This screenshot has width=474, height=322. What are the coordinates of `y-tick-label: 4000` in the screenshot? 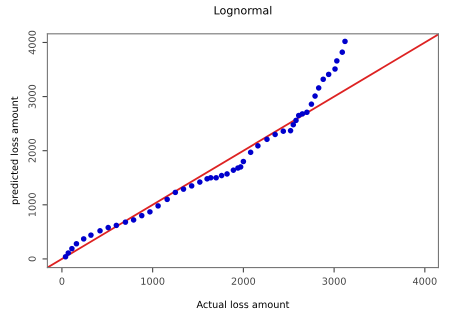 It's located at (32, 42).